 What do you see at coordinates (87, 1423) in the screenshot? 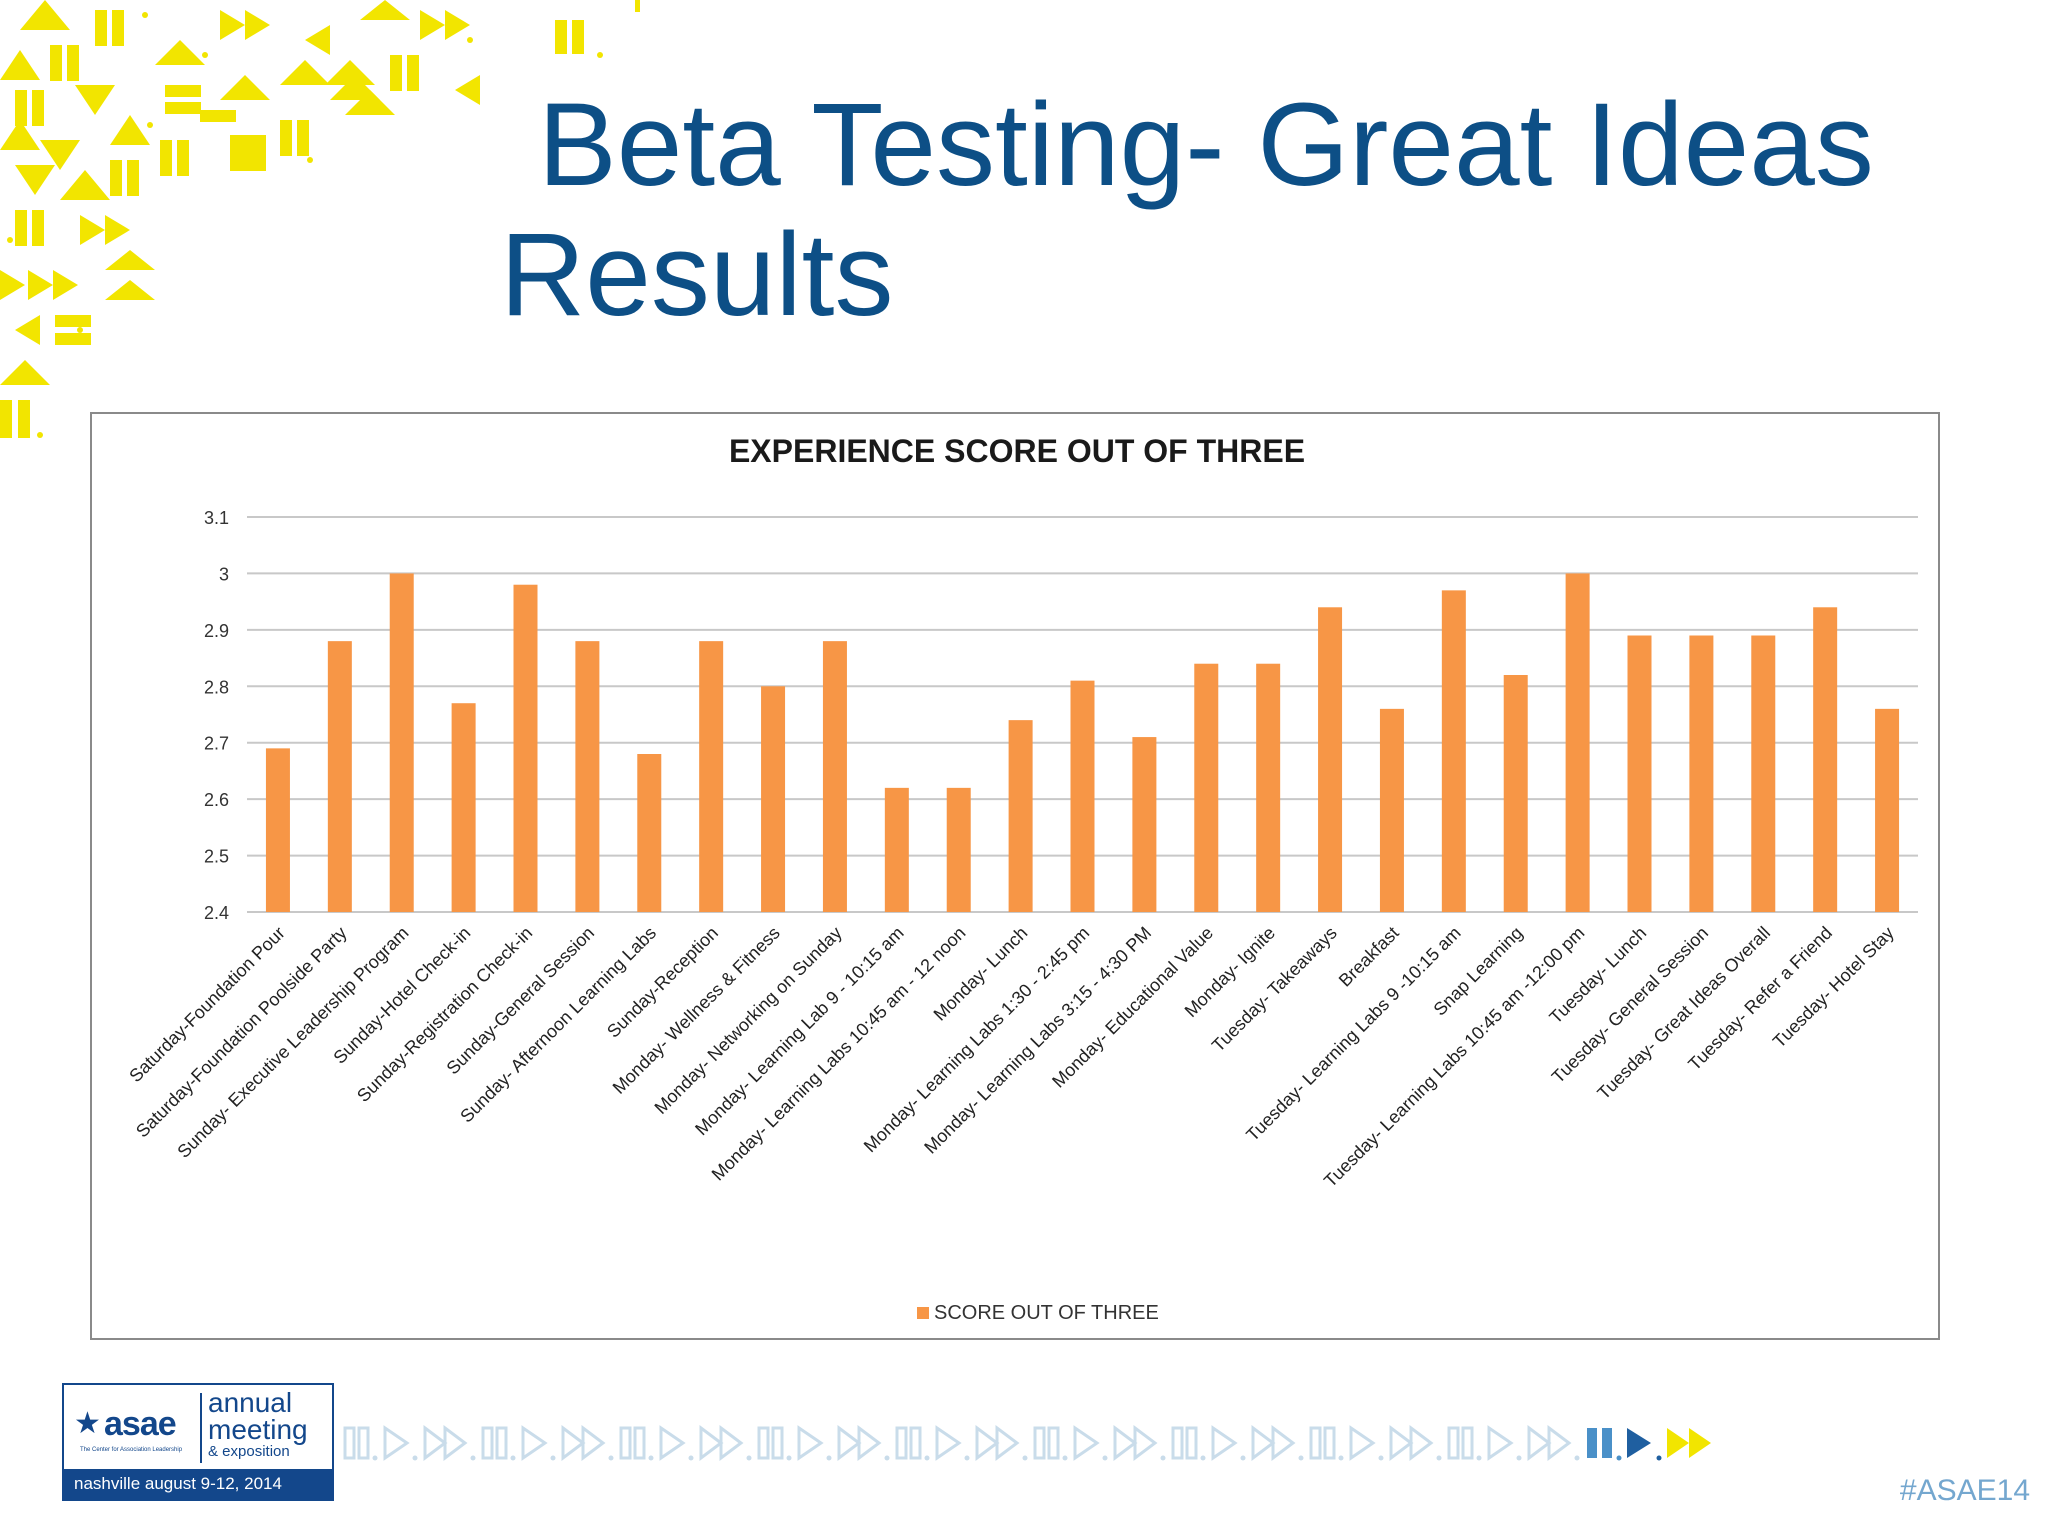
I see `star-icon: ★` at bounding box center [87, 1423].